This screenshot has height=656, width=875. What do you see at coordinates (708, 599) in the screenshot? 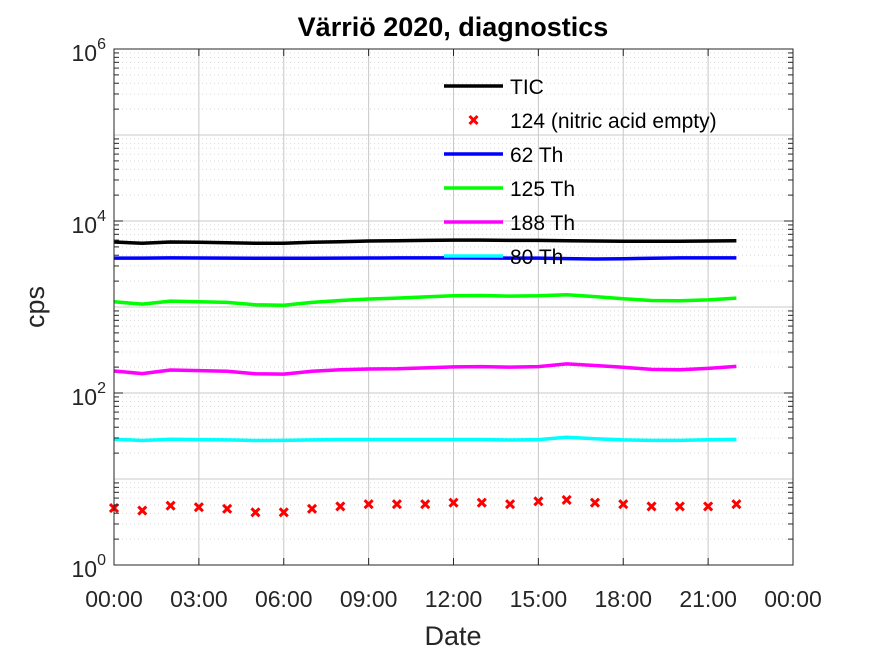
I see `x-tick-label: 21:00` at bounding box center [708, 599].